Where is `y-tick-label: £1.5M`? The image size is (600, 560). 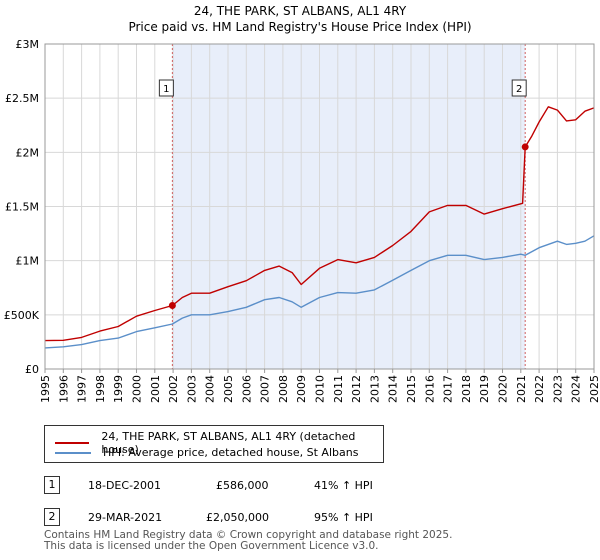 y-tick-label: £1.5M is located at coordinates (22, 207).